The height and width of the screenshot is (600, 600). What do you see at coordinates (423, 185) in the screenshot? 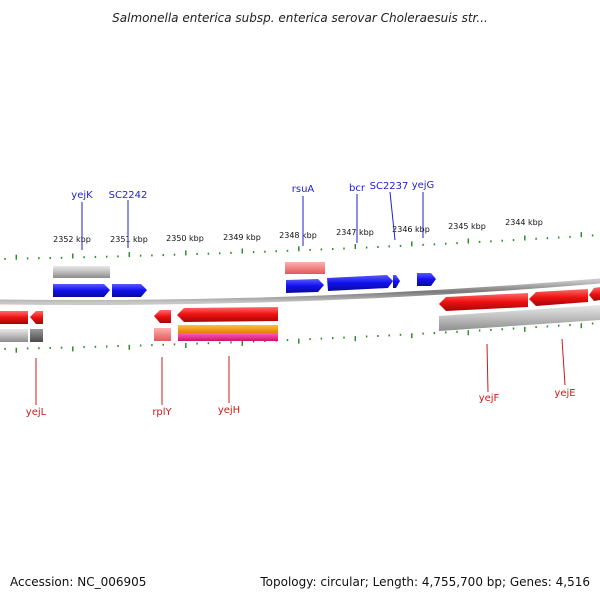
I see `gene-label-yejG: yejG` at bounding box center [423, 185].